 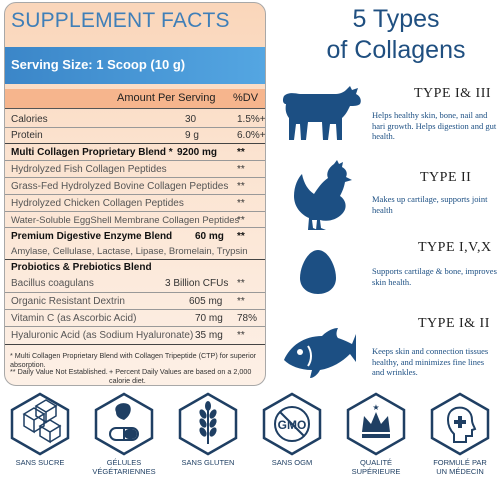 What do you see at coordinates (318, 272) in the screenshot?
I see `egg-icon` at bounding box center [318, 272].